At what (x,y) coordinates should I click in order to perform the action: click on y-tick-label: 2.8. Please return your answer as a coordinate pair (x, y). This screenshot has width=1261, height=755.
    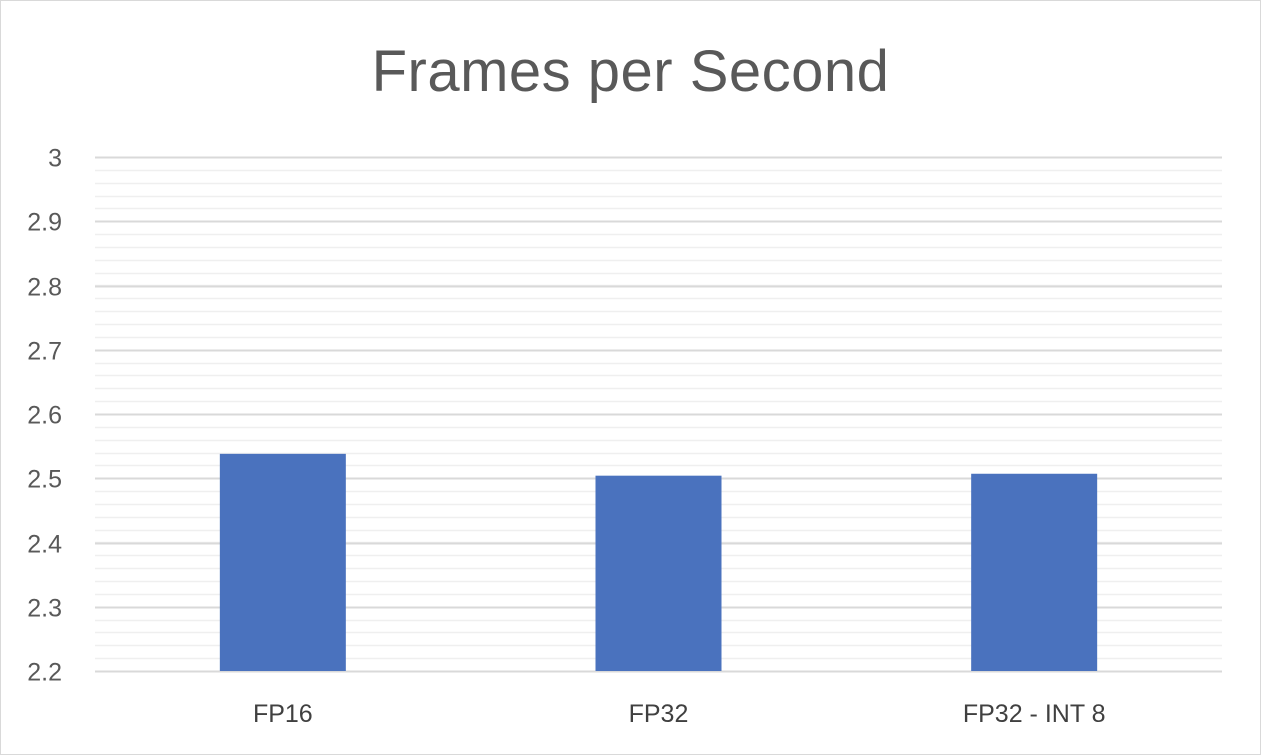
    Looking at the image, I should click on (44, 288).